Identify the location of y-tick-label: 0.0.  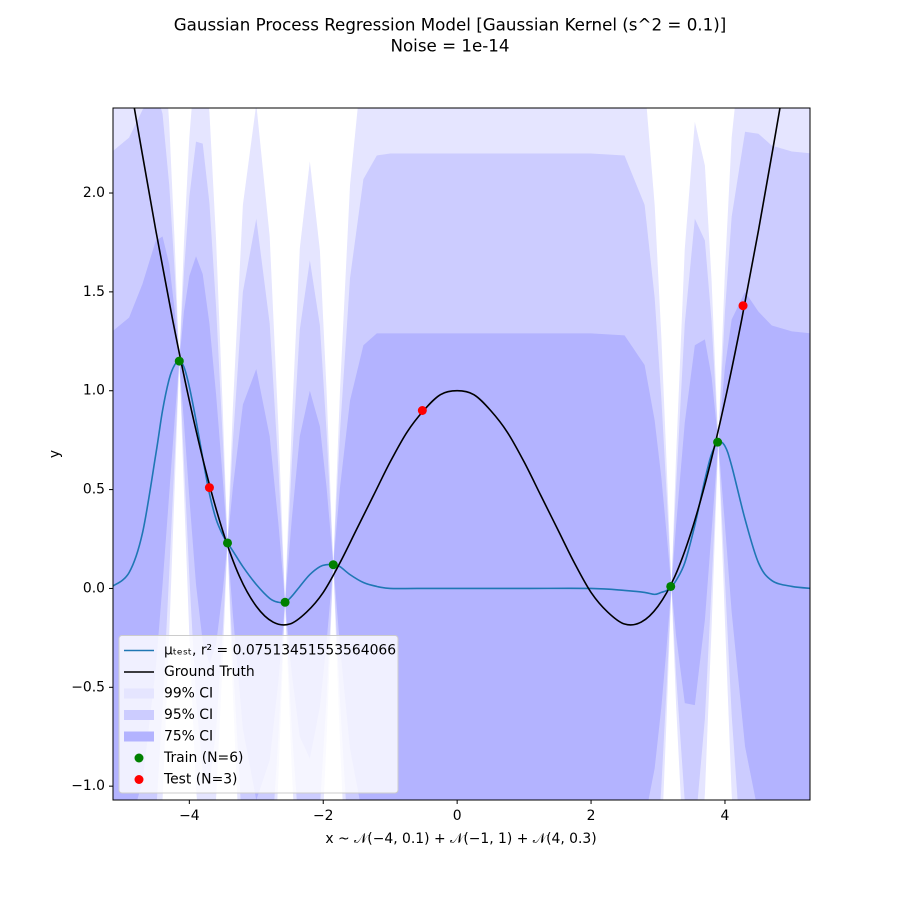
(94, 588).